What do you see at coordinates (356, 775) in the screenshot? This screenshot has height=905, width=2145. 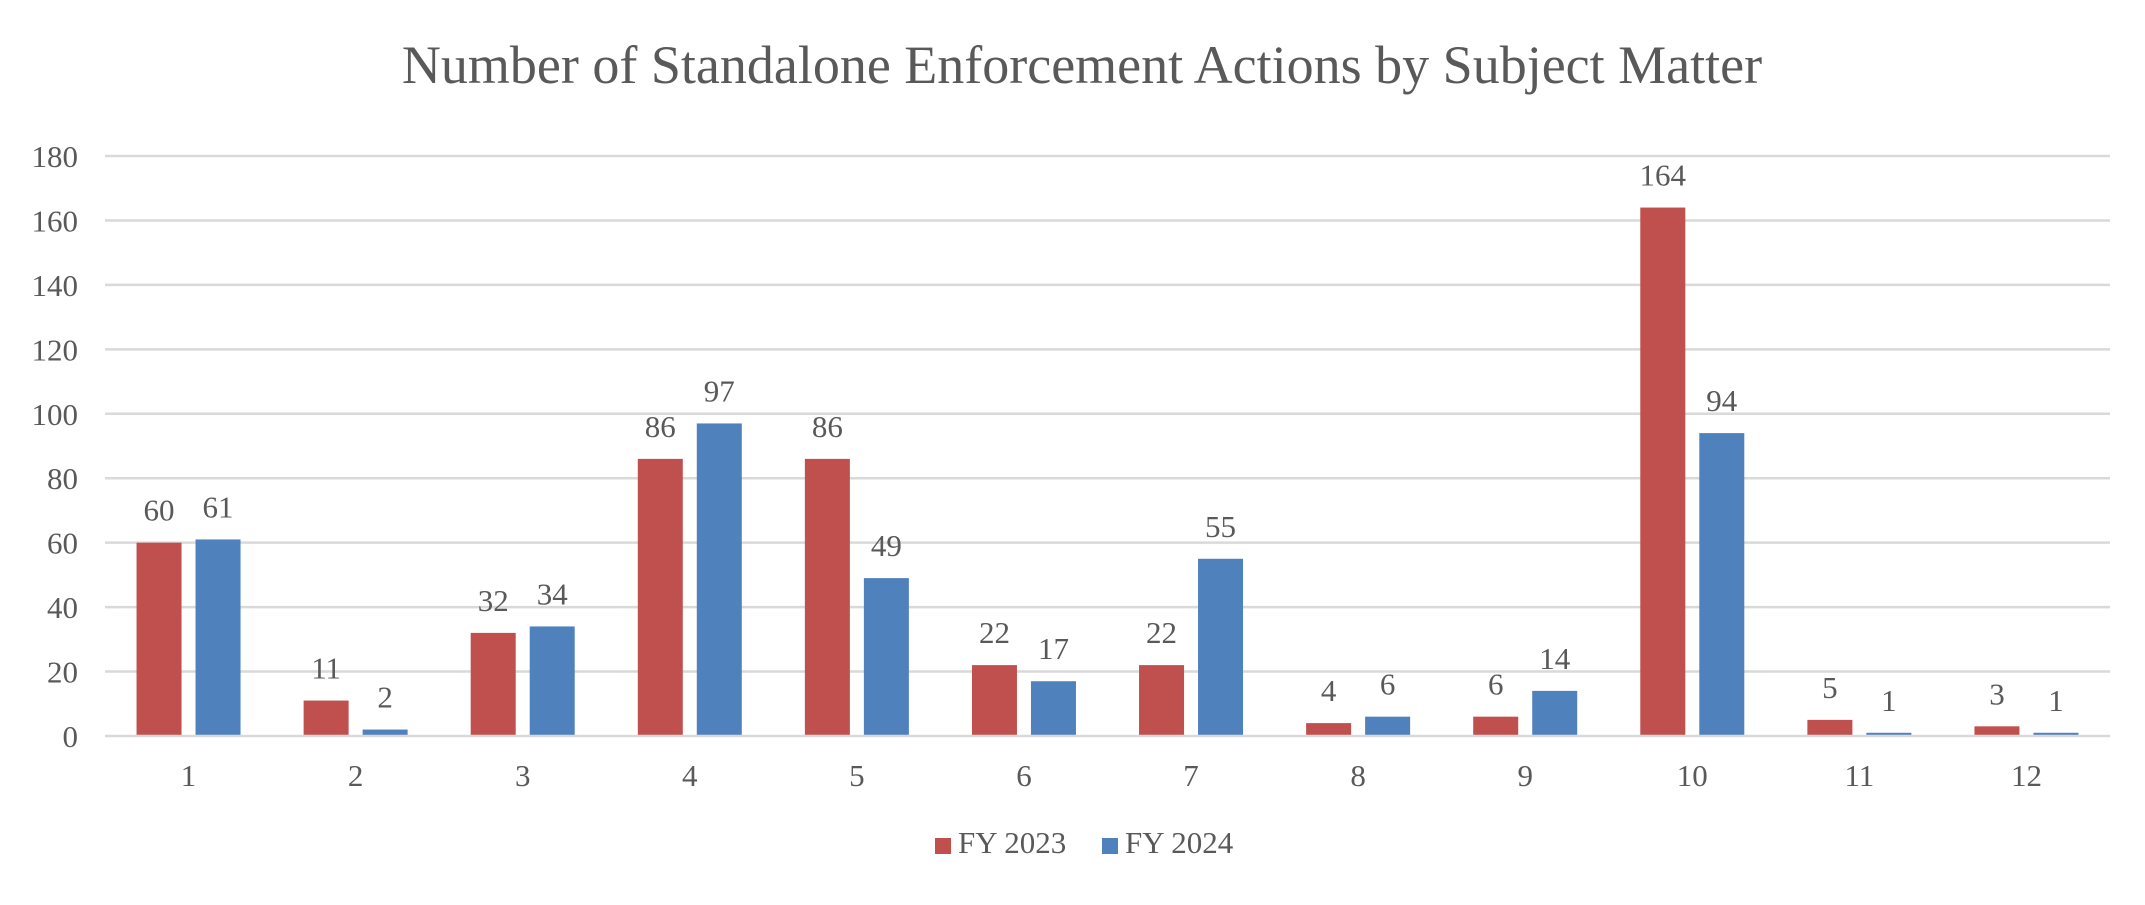 I see `x-tick-label: 2` at bounding box center [356, 775].